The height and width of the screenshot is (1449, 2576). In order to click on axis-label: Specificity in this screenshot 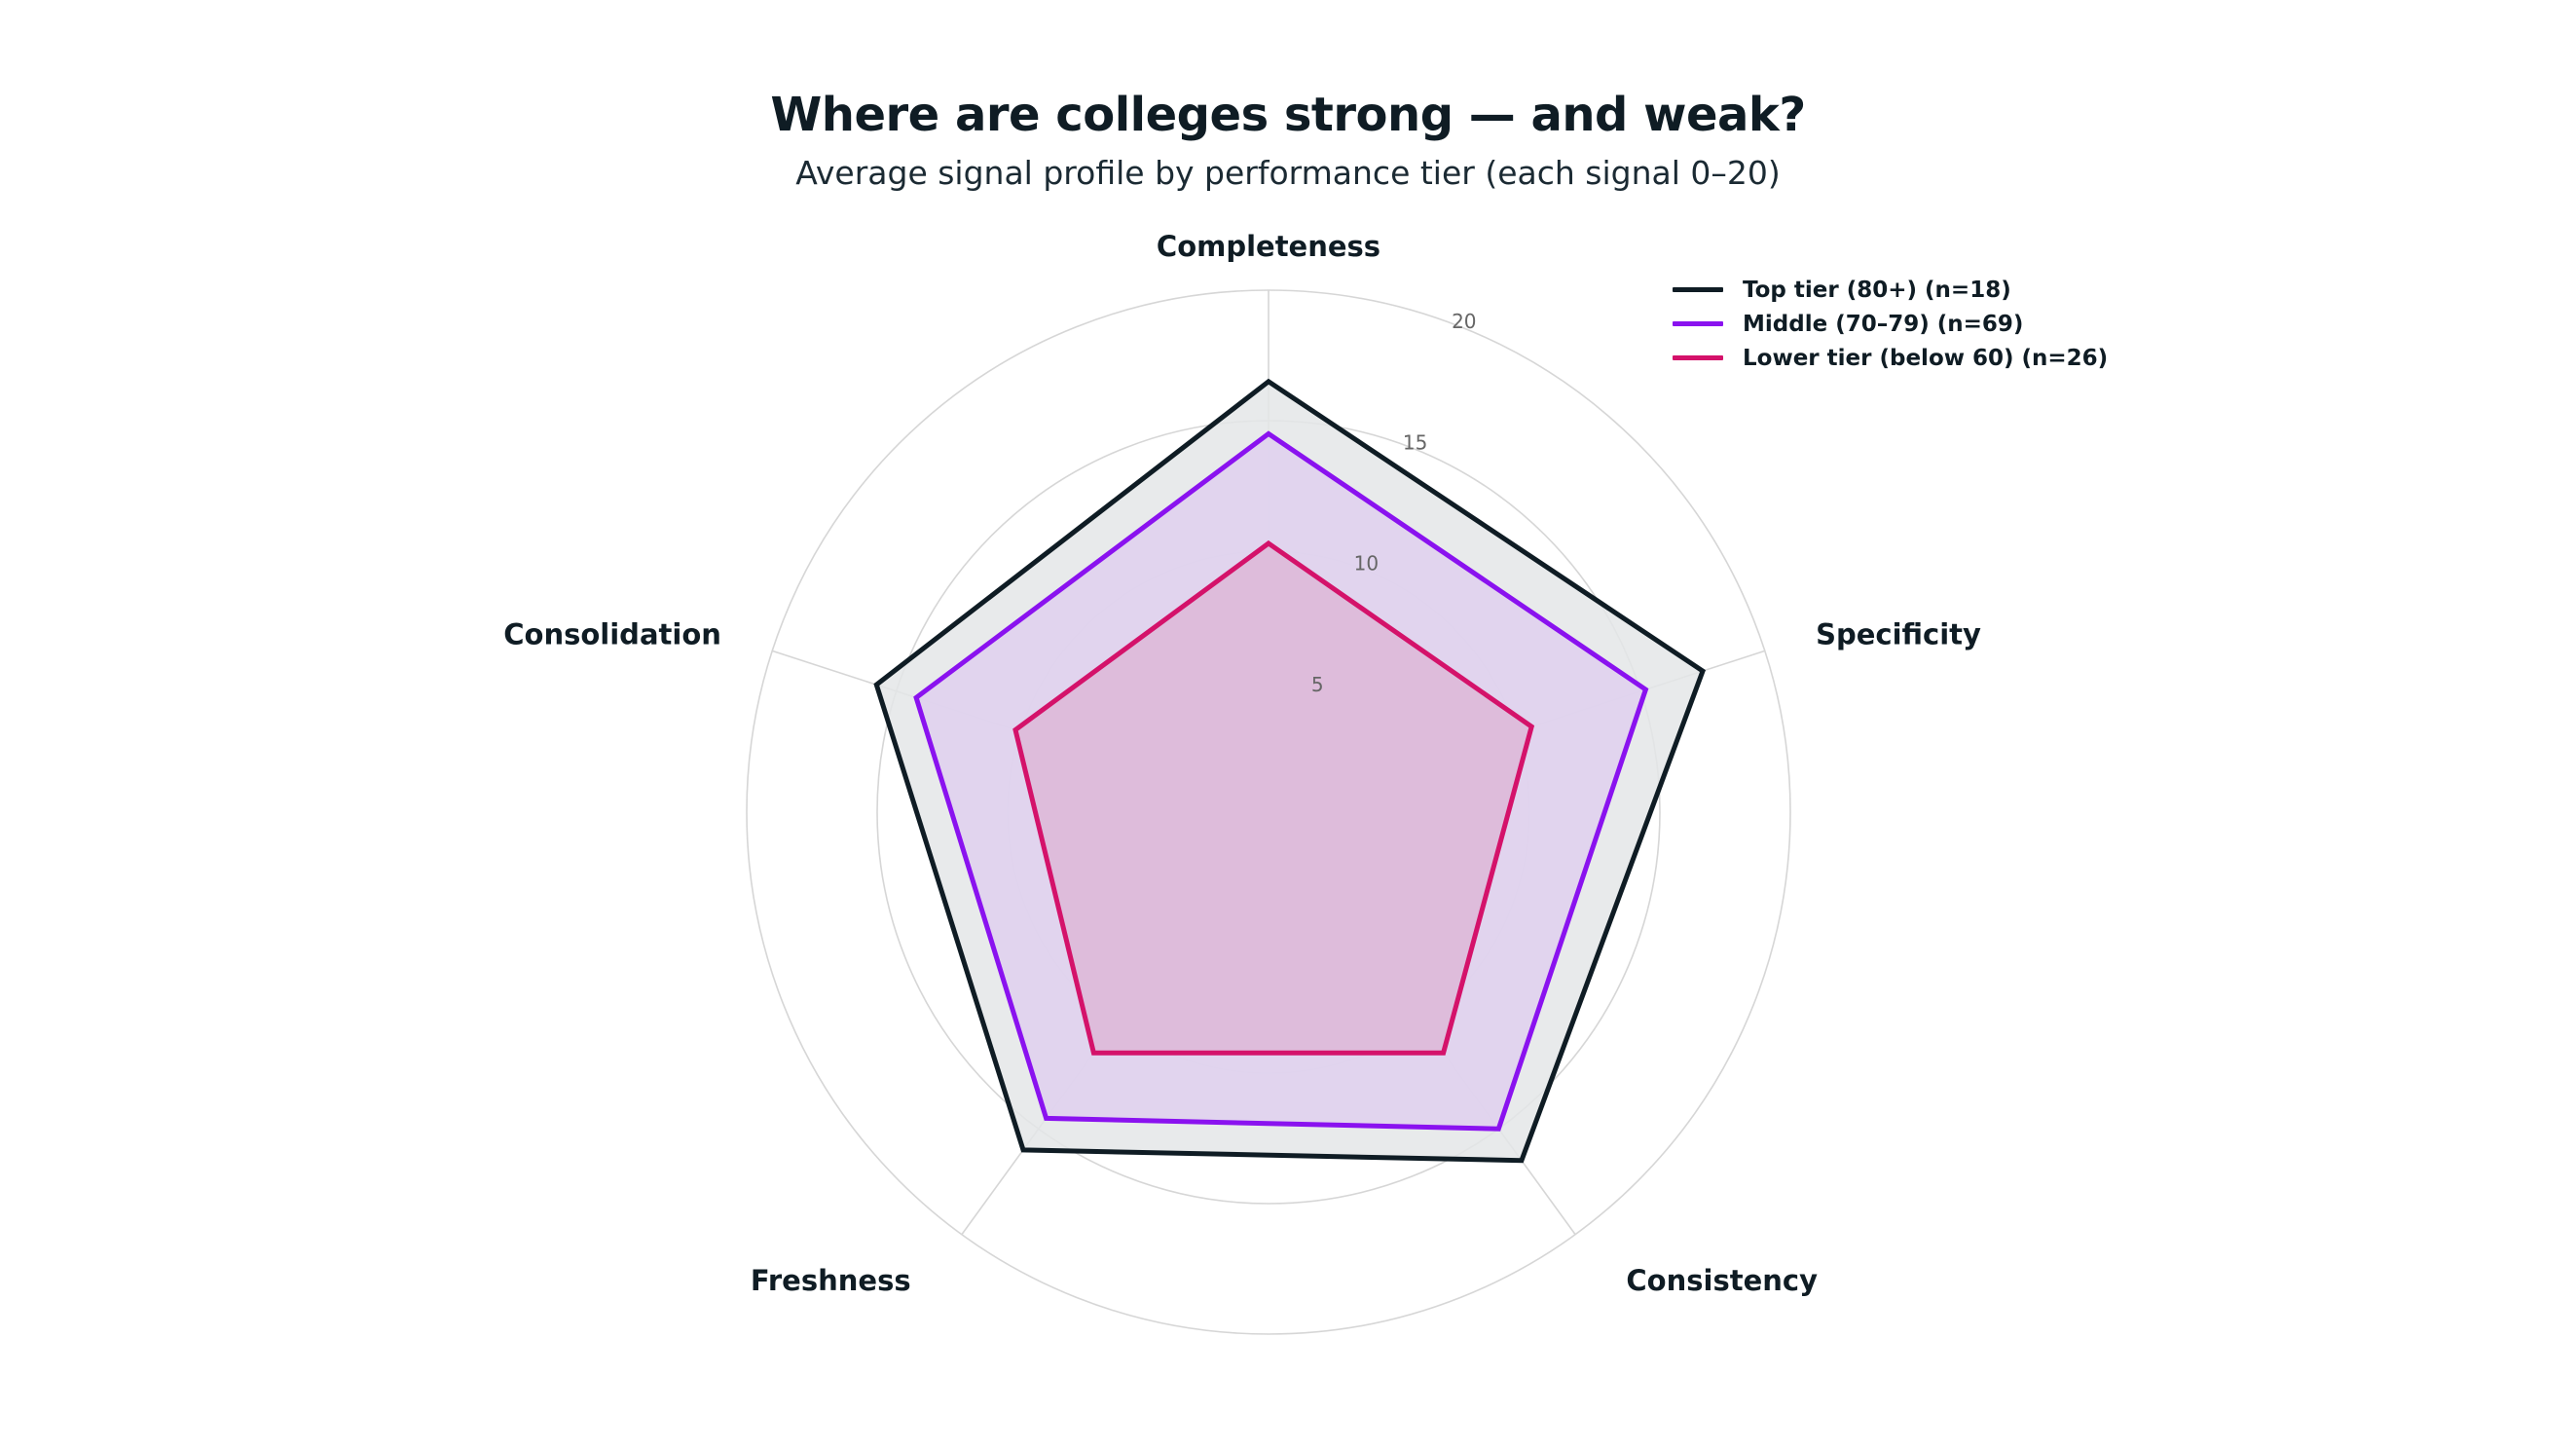, I will do `click(1898, 634)`.